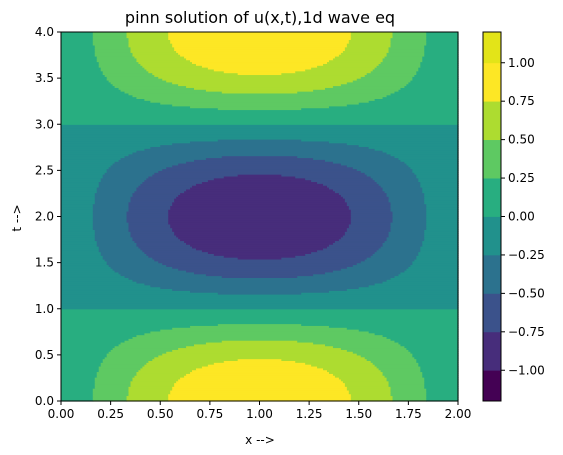  I want to click on y-axis: 0.0 0.5 1.0 1.5 2.0 2.5 3.0 3.5 4.0, so click(48, 216).